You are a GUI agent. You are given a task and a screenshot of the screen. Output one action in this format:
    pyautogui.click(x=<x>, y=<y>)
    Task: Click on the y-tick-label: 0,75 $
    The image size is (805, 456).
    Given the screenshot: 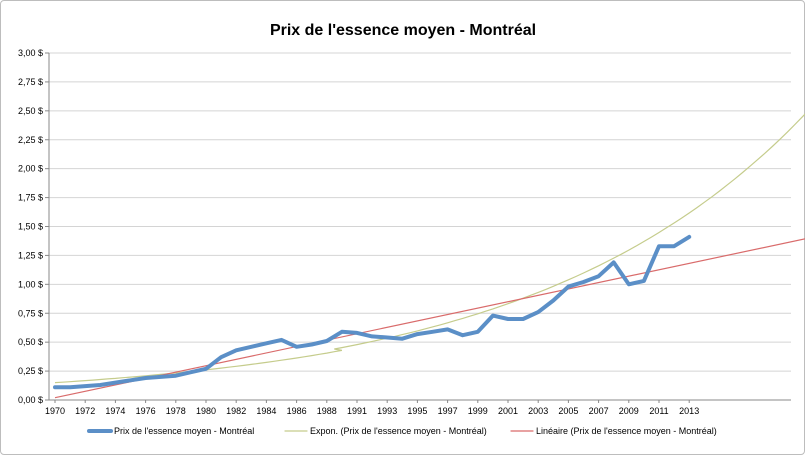 What is the action you would take?
    pyautogui.click(x=30, y=313)
    